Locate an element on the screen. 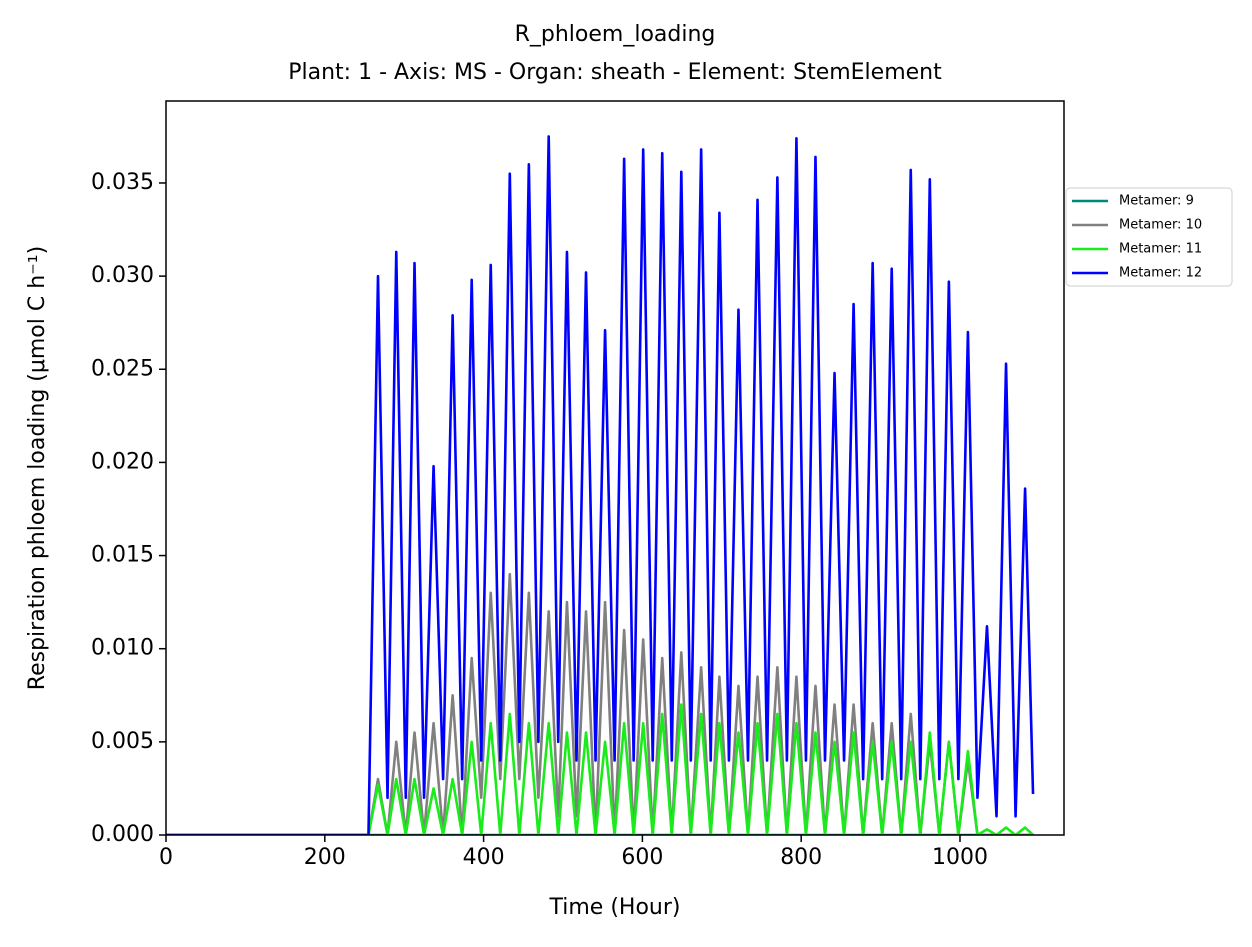 This screenshot has height=947, width=1252. legend-label: Metamer: 9 is located at coordinates (1156, 201).